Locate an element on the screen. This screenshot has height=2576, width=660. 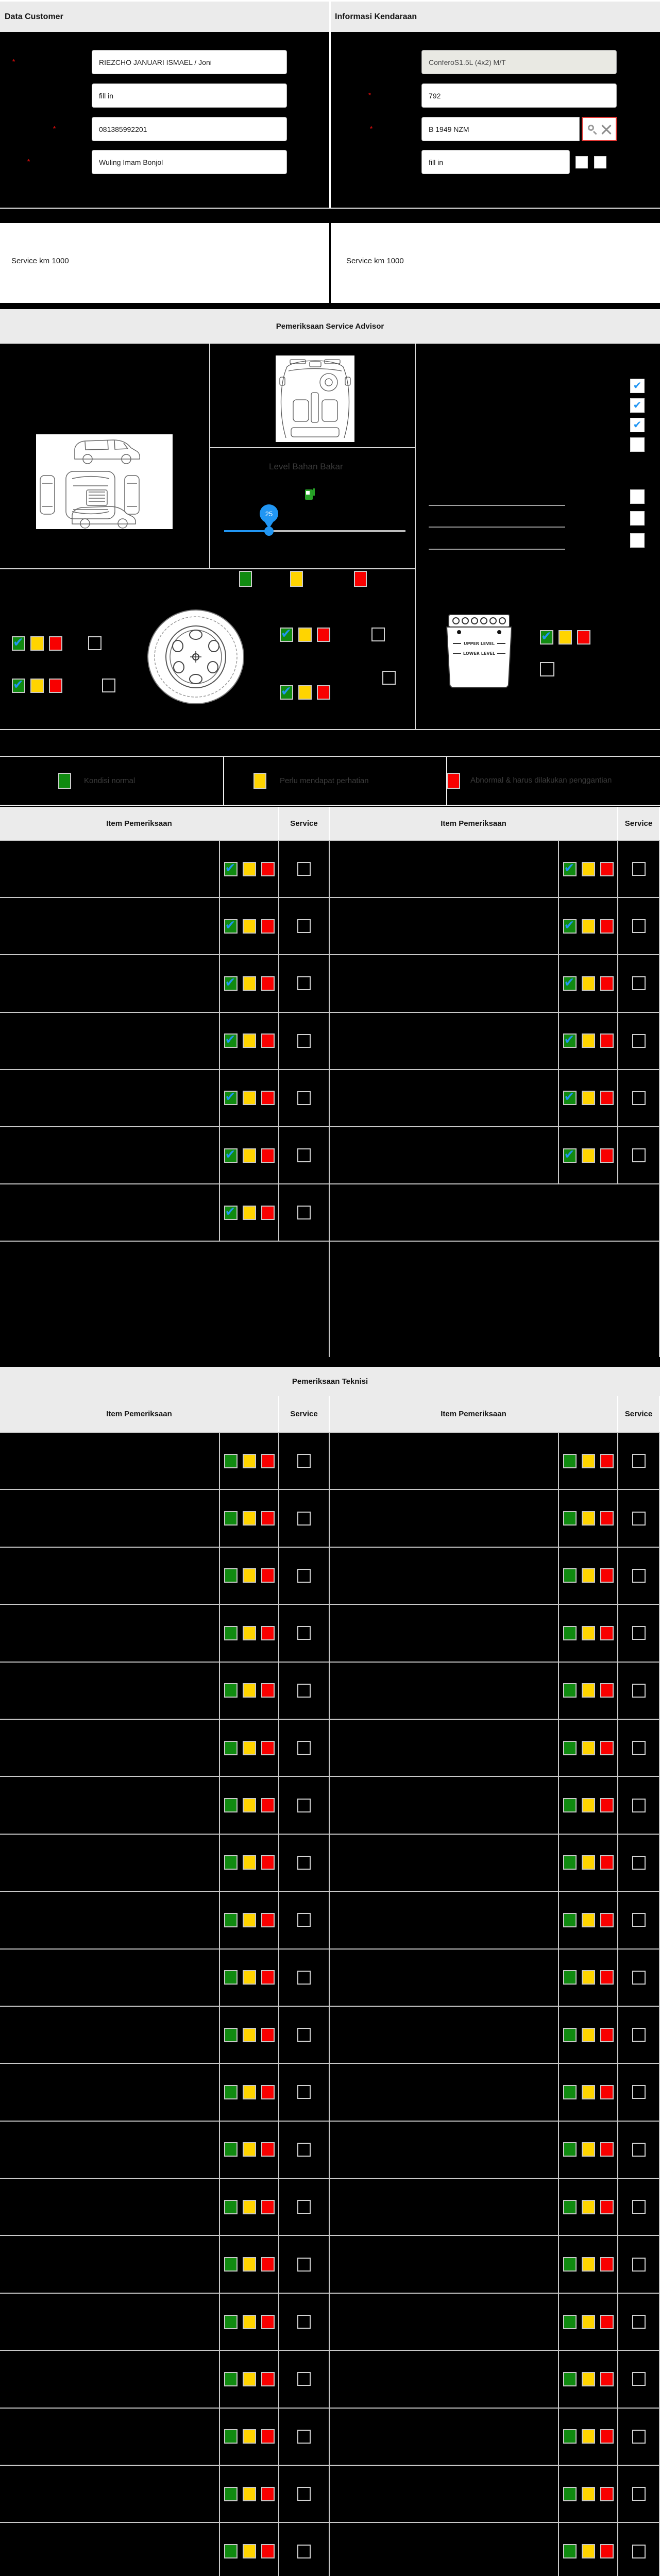
clear-icon is located at coordinates (606, 129).